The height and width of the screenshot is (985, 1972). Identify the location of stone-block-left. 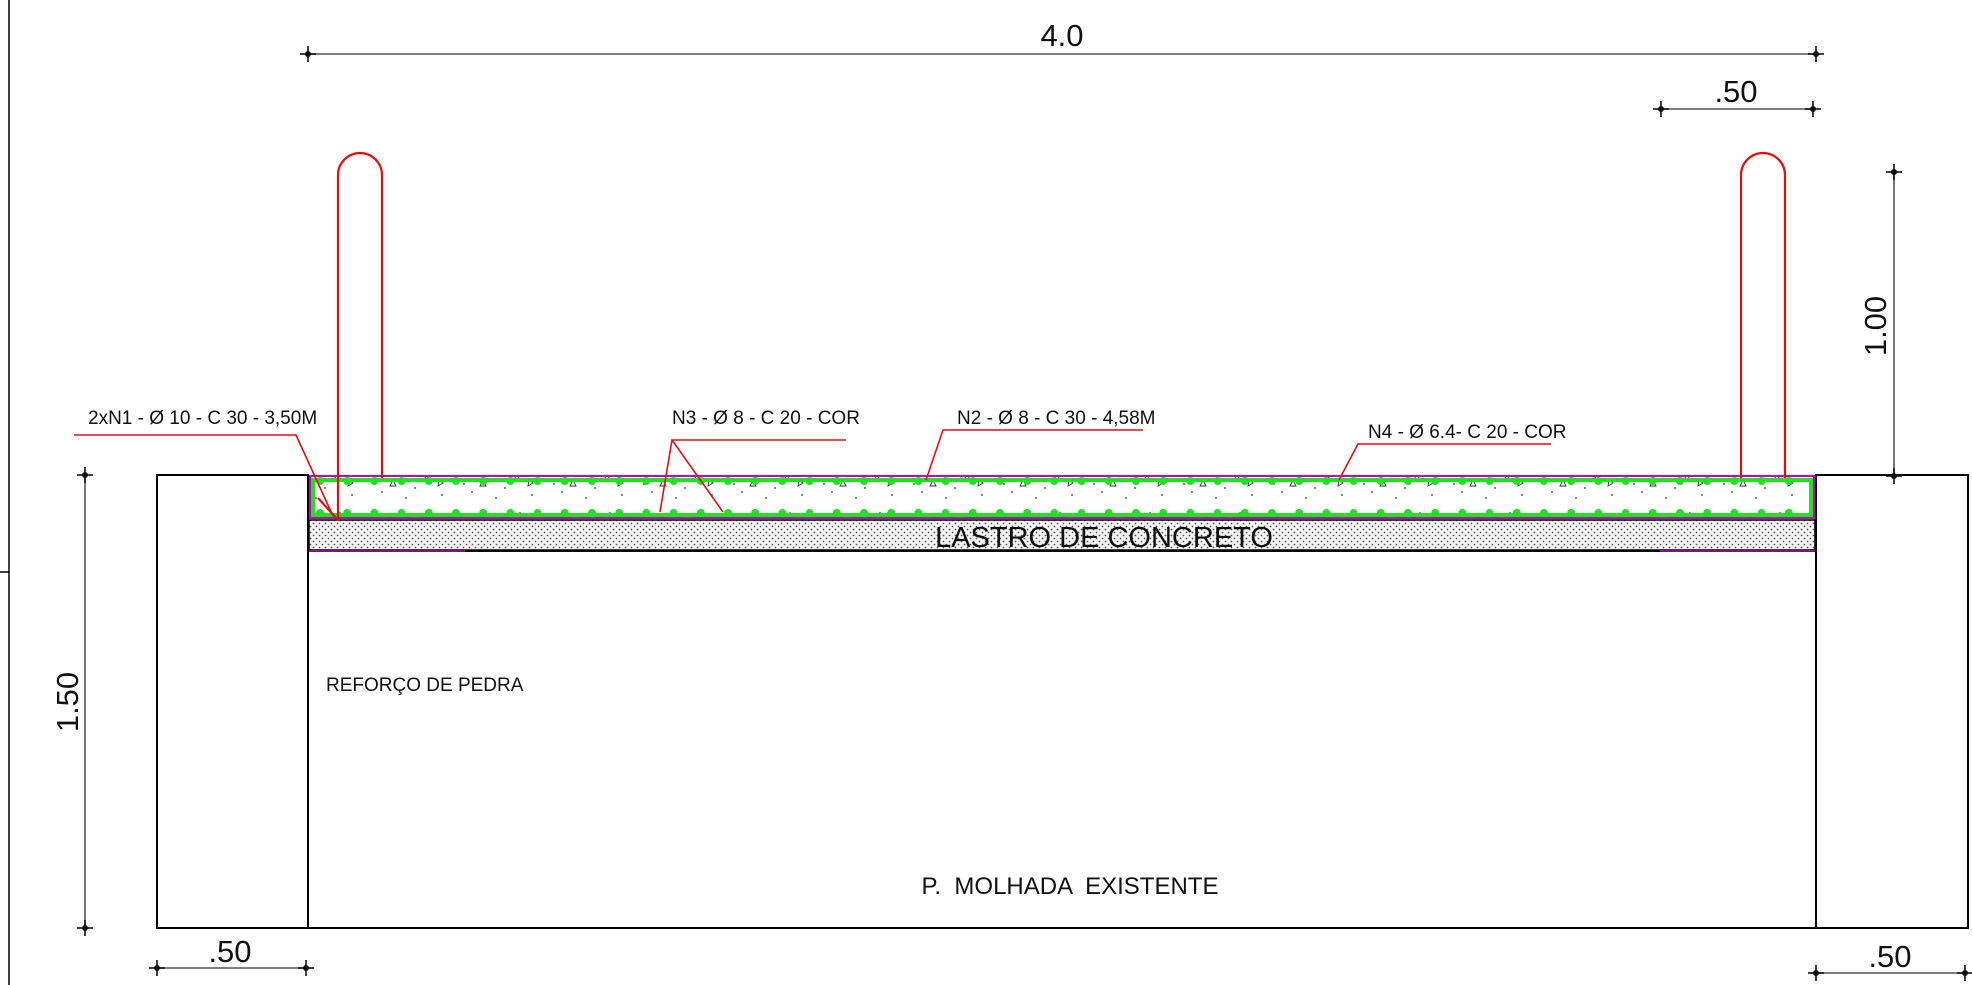
(232, 701).